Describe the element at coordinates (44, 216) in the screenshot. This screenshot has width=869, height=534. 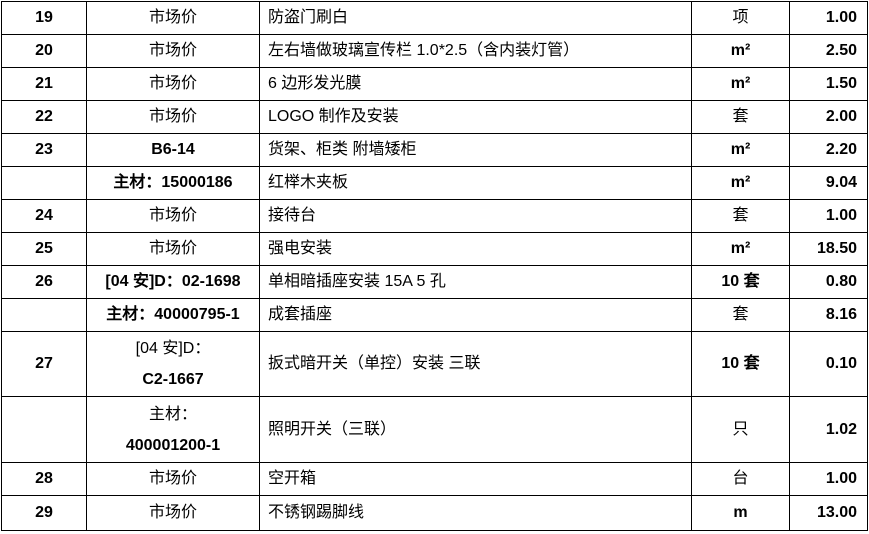
I see `item-number-cell: 24` at that location.